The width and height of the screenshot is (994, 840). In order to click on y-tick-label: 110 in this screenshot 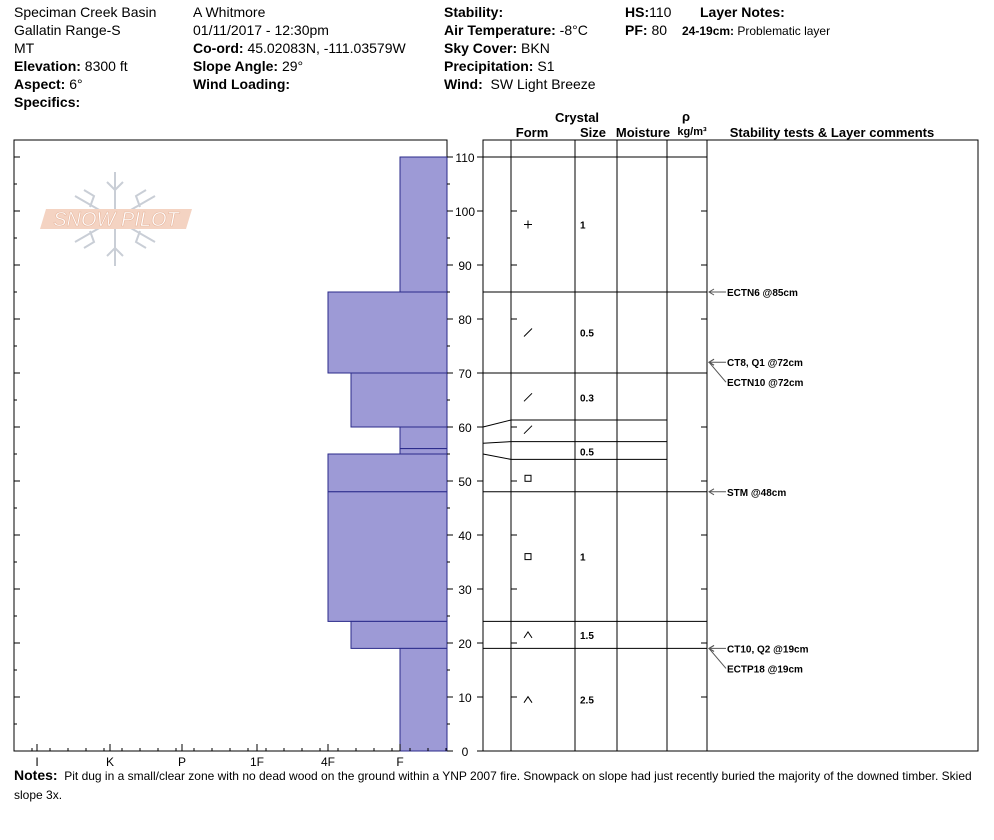, I will do `click(464, 158)`.